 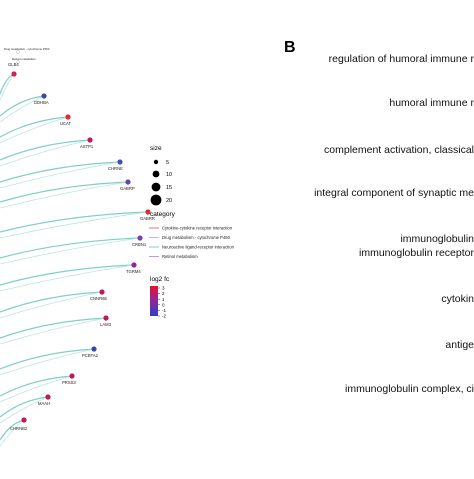 I want to click on fc-tick-label-1: 2, so click(x=163, y=293).